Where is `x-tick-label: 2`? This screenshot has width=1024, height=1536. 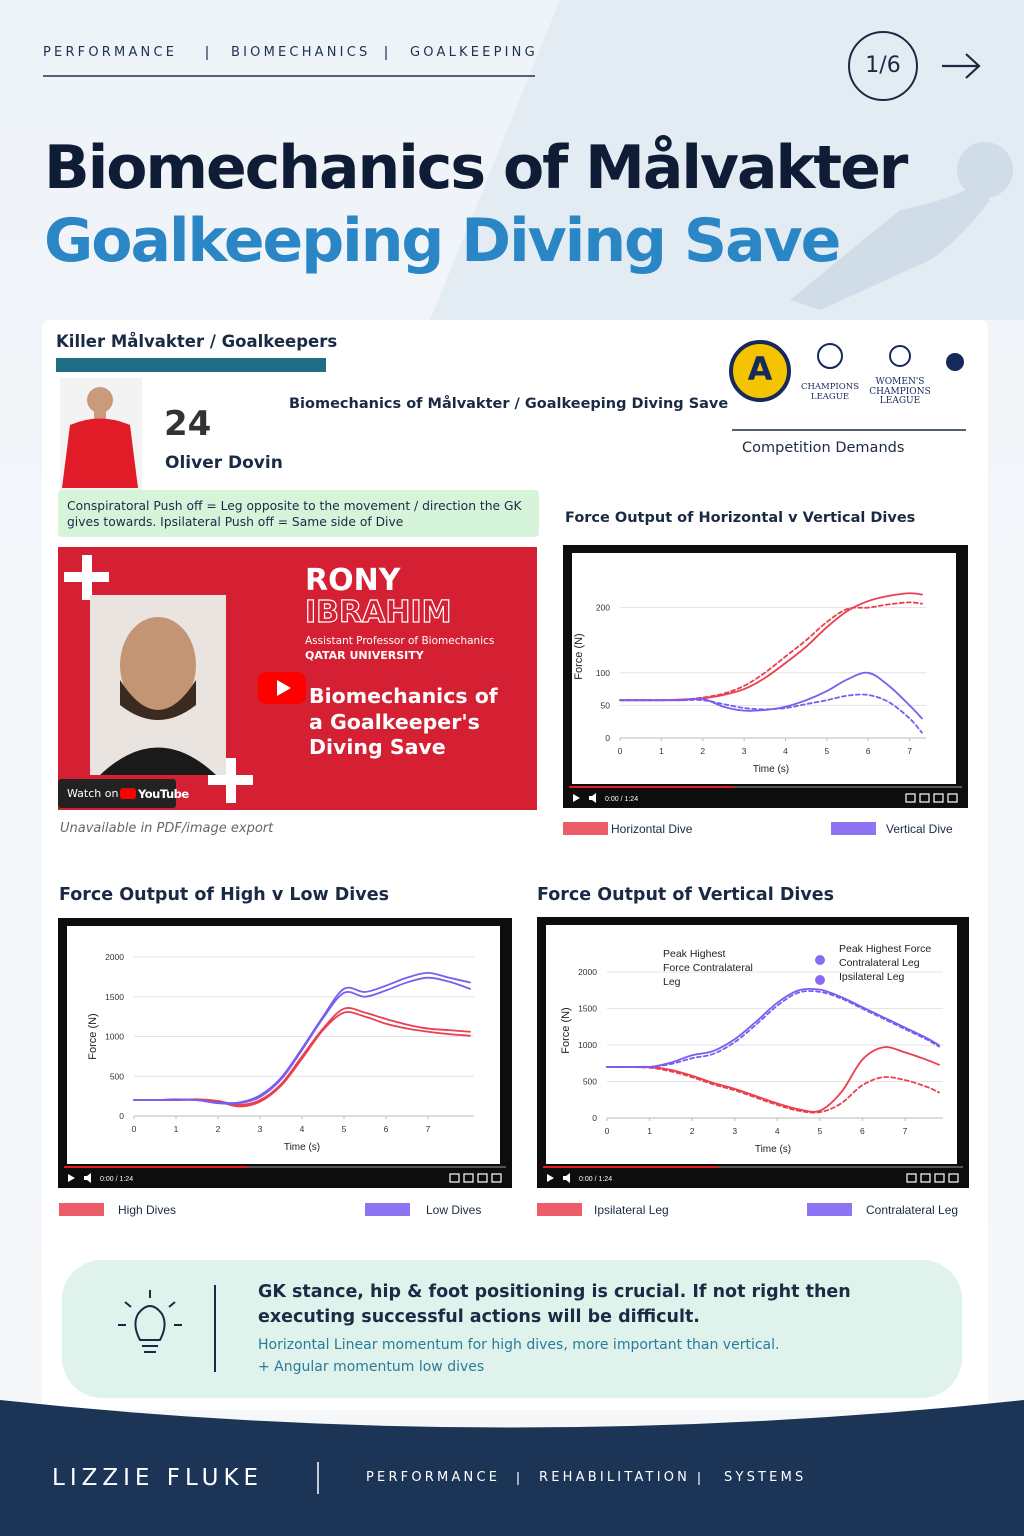 x-tick-label: 2 is located at coordinates (702, 751).